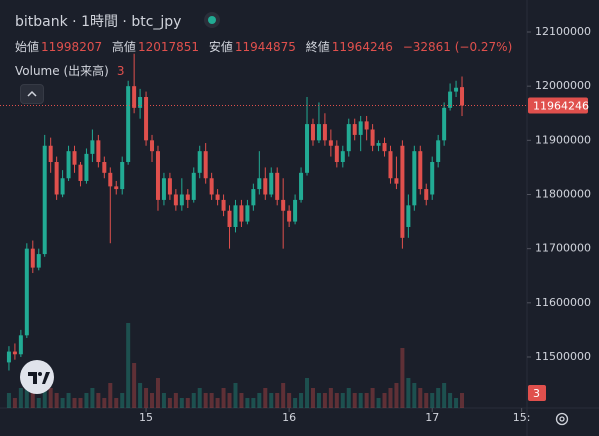 This screenshot has width=599, height=436. I want to click on ohlc-value: 11964246, so click(362, 47).